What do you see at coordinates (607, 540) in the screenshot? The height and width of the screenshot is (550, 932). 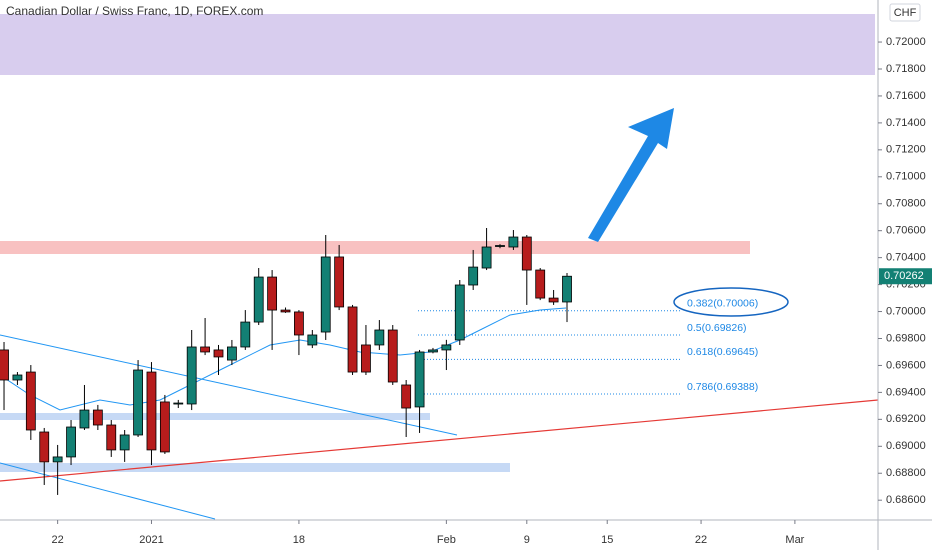 I see `x-tick-label: 15` at bounding box center [607, 540].